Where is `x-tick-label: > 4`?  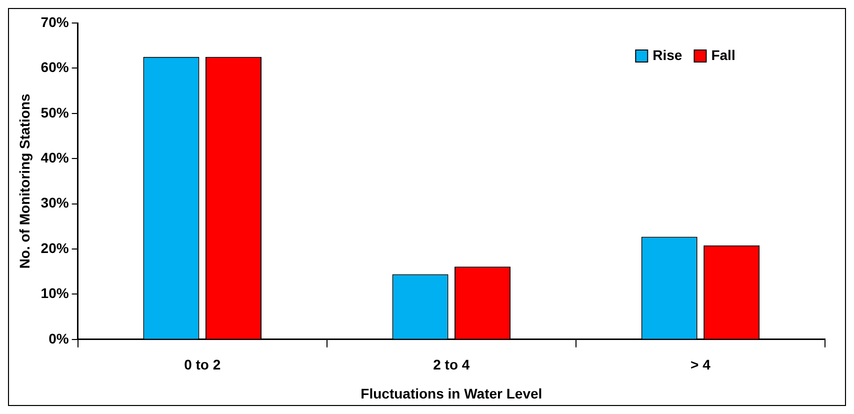 x-tick-label: > 4 is located at coordinates (700, 364).